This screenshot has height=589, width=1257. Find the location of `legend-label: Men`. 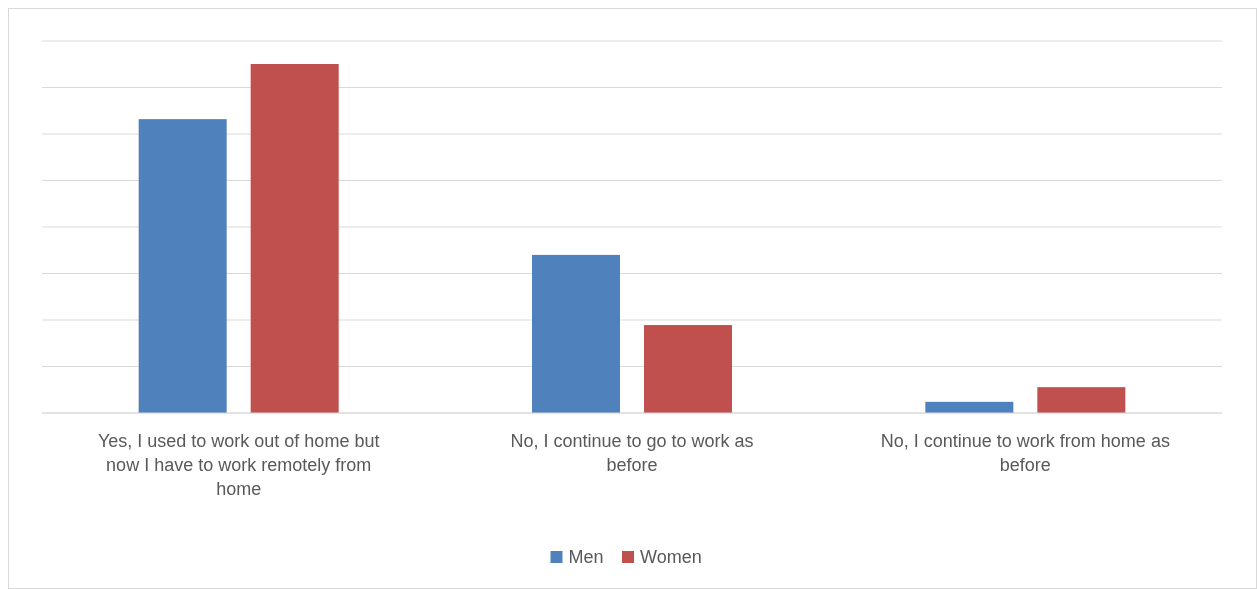

legend-label: Men is located at coordinates (586, 557).